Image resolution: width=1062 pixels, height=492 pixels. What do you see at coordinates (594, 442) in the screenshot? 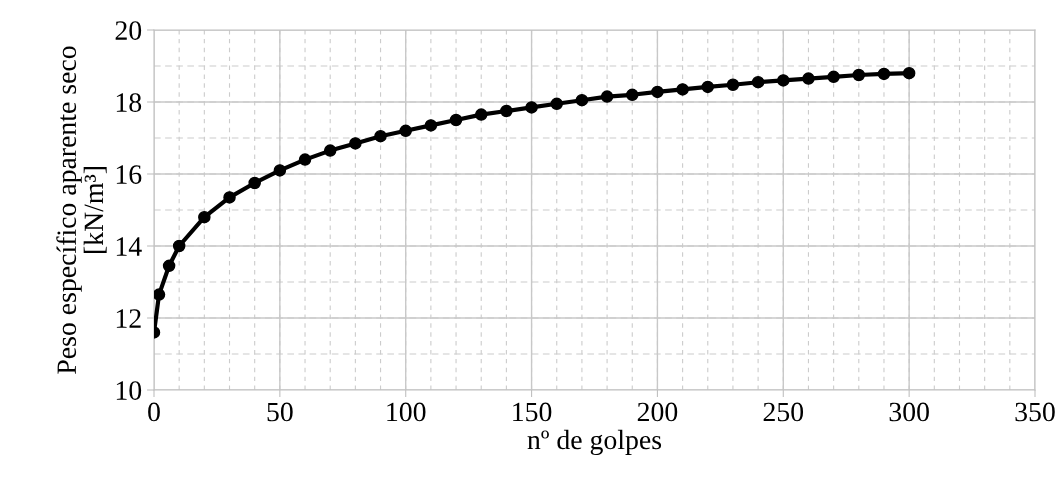
I see `x-axis-title: nº de golpes` at bounding box center [594, 442].